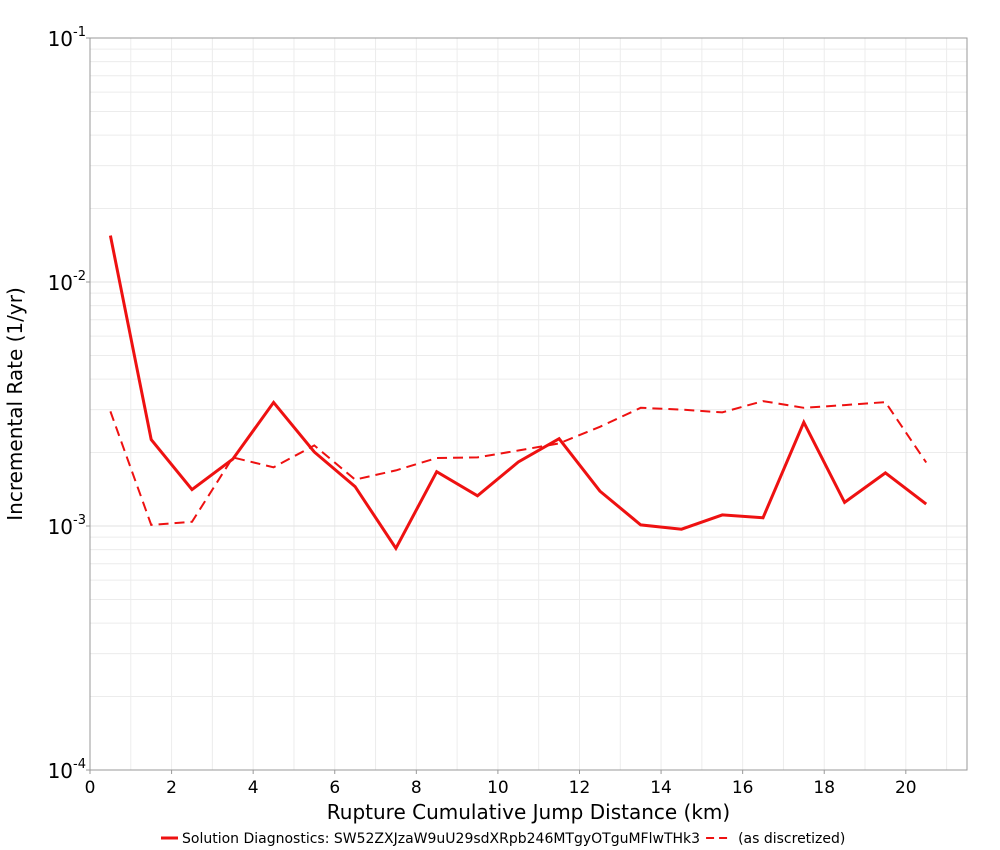  What do you see at coordinates (334, 788) in the screenshot?
I see `x-tick-label: 6` at bounding box center [334, 788].